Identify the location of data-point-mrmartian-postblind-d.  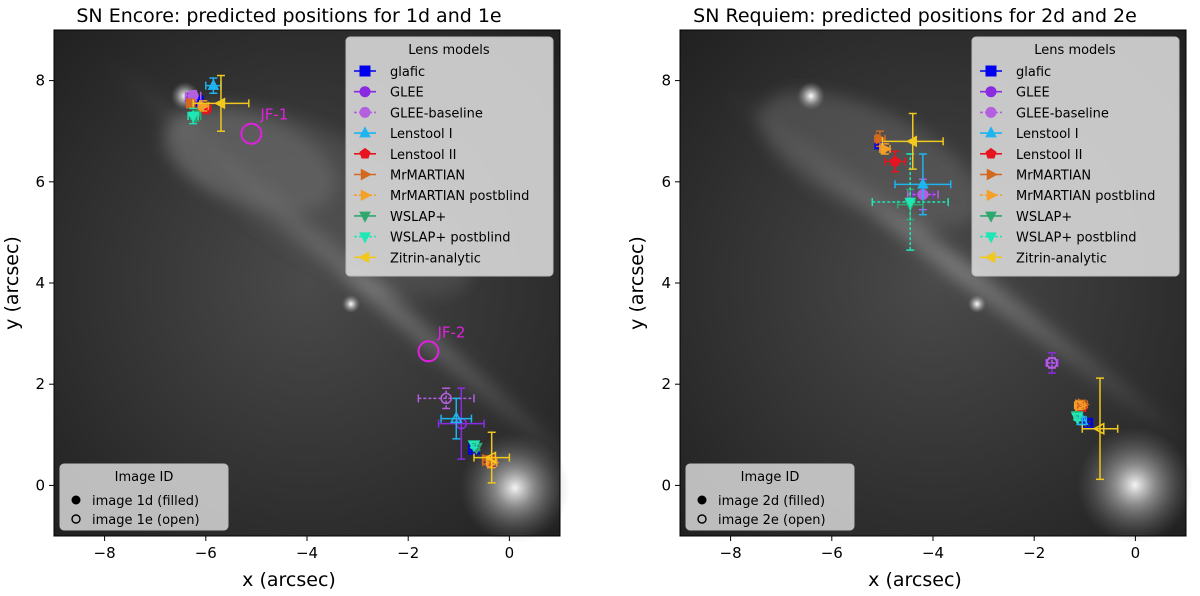
(885, 149).